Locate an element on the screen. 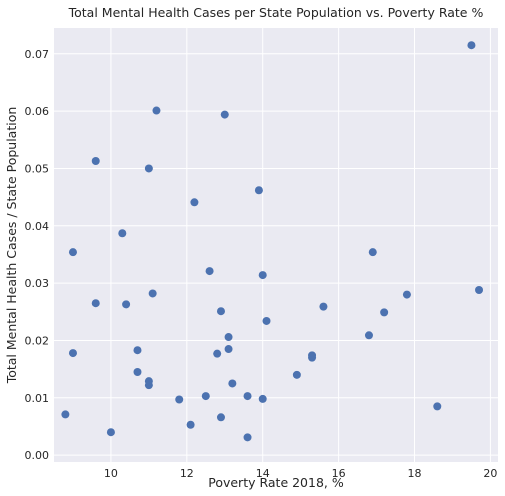 Image resolution: width=505 pixels, height=496 pixels. y-tick-label: 0.04 is located at coordinates (37, 226).